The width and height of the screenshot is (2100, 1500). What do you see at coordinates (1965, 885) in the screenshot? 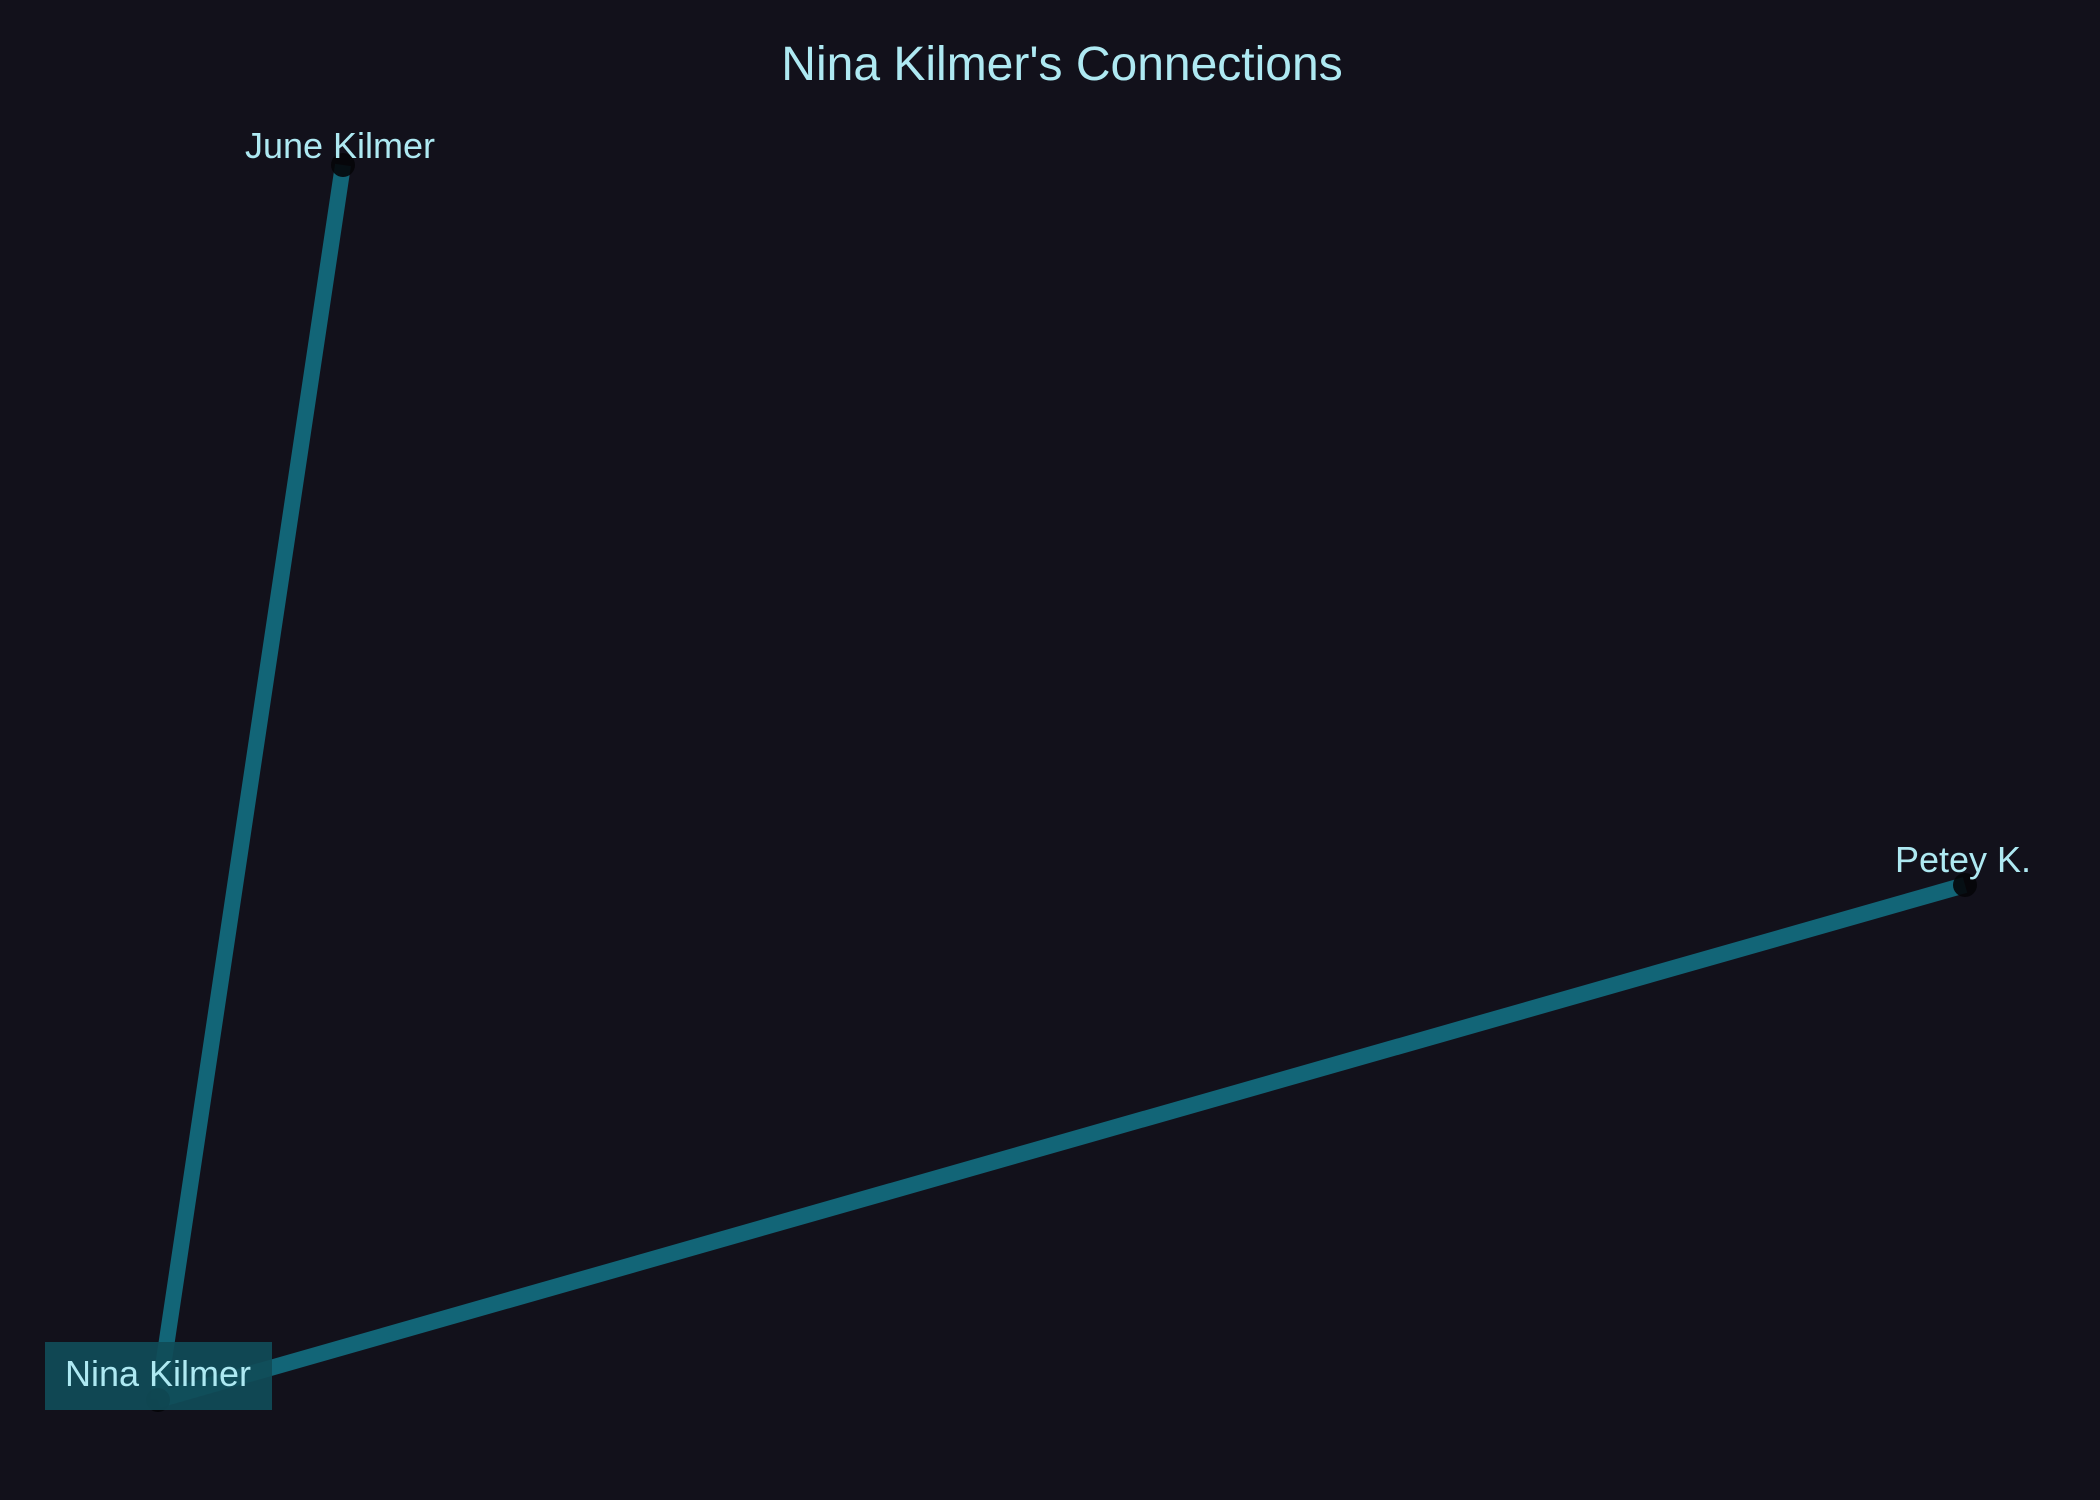
I see `node-dot-petey` at bounding box center [1965, 885].